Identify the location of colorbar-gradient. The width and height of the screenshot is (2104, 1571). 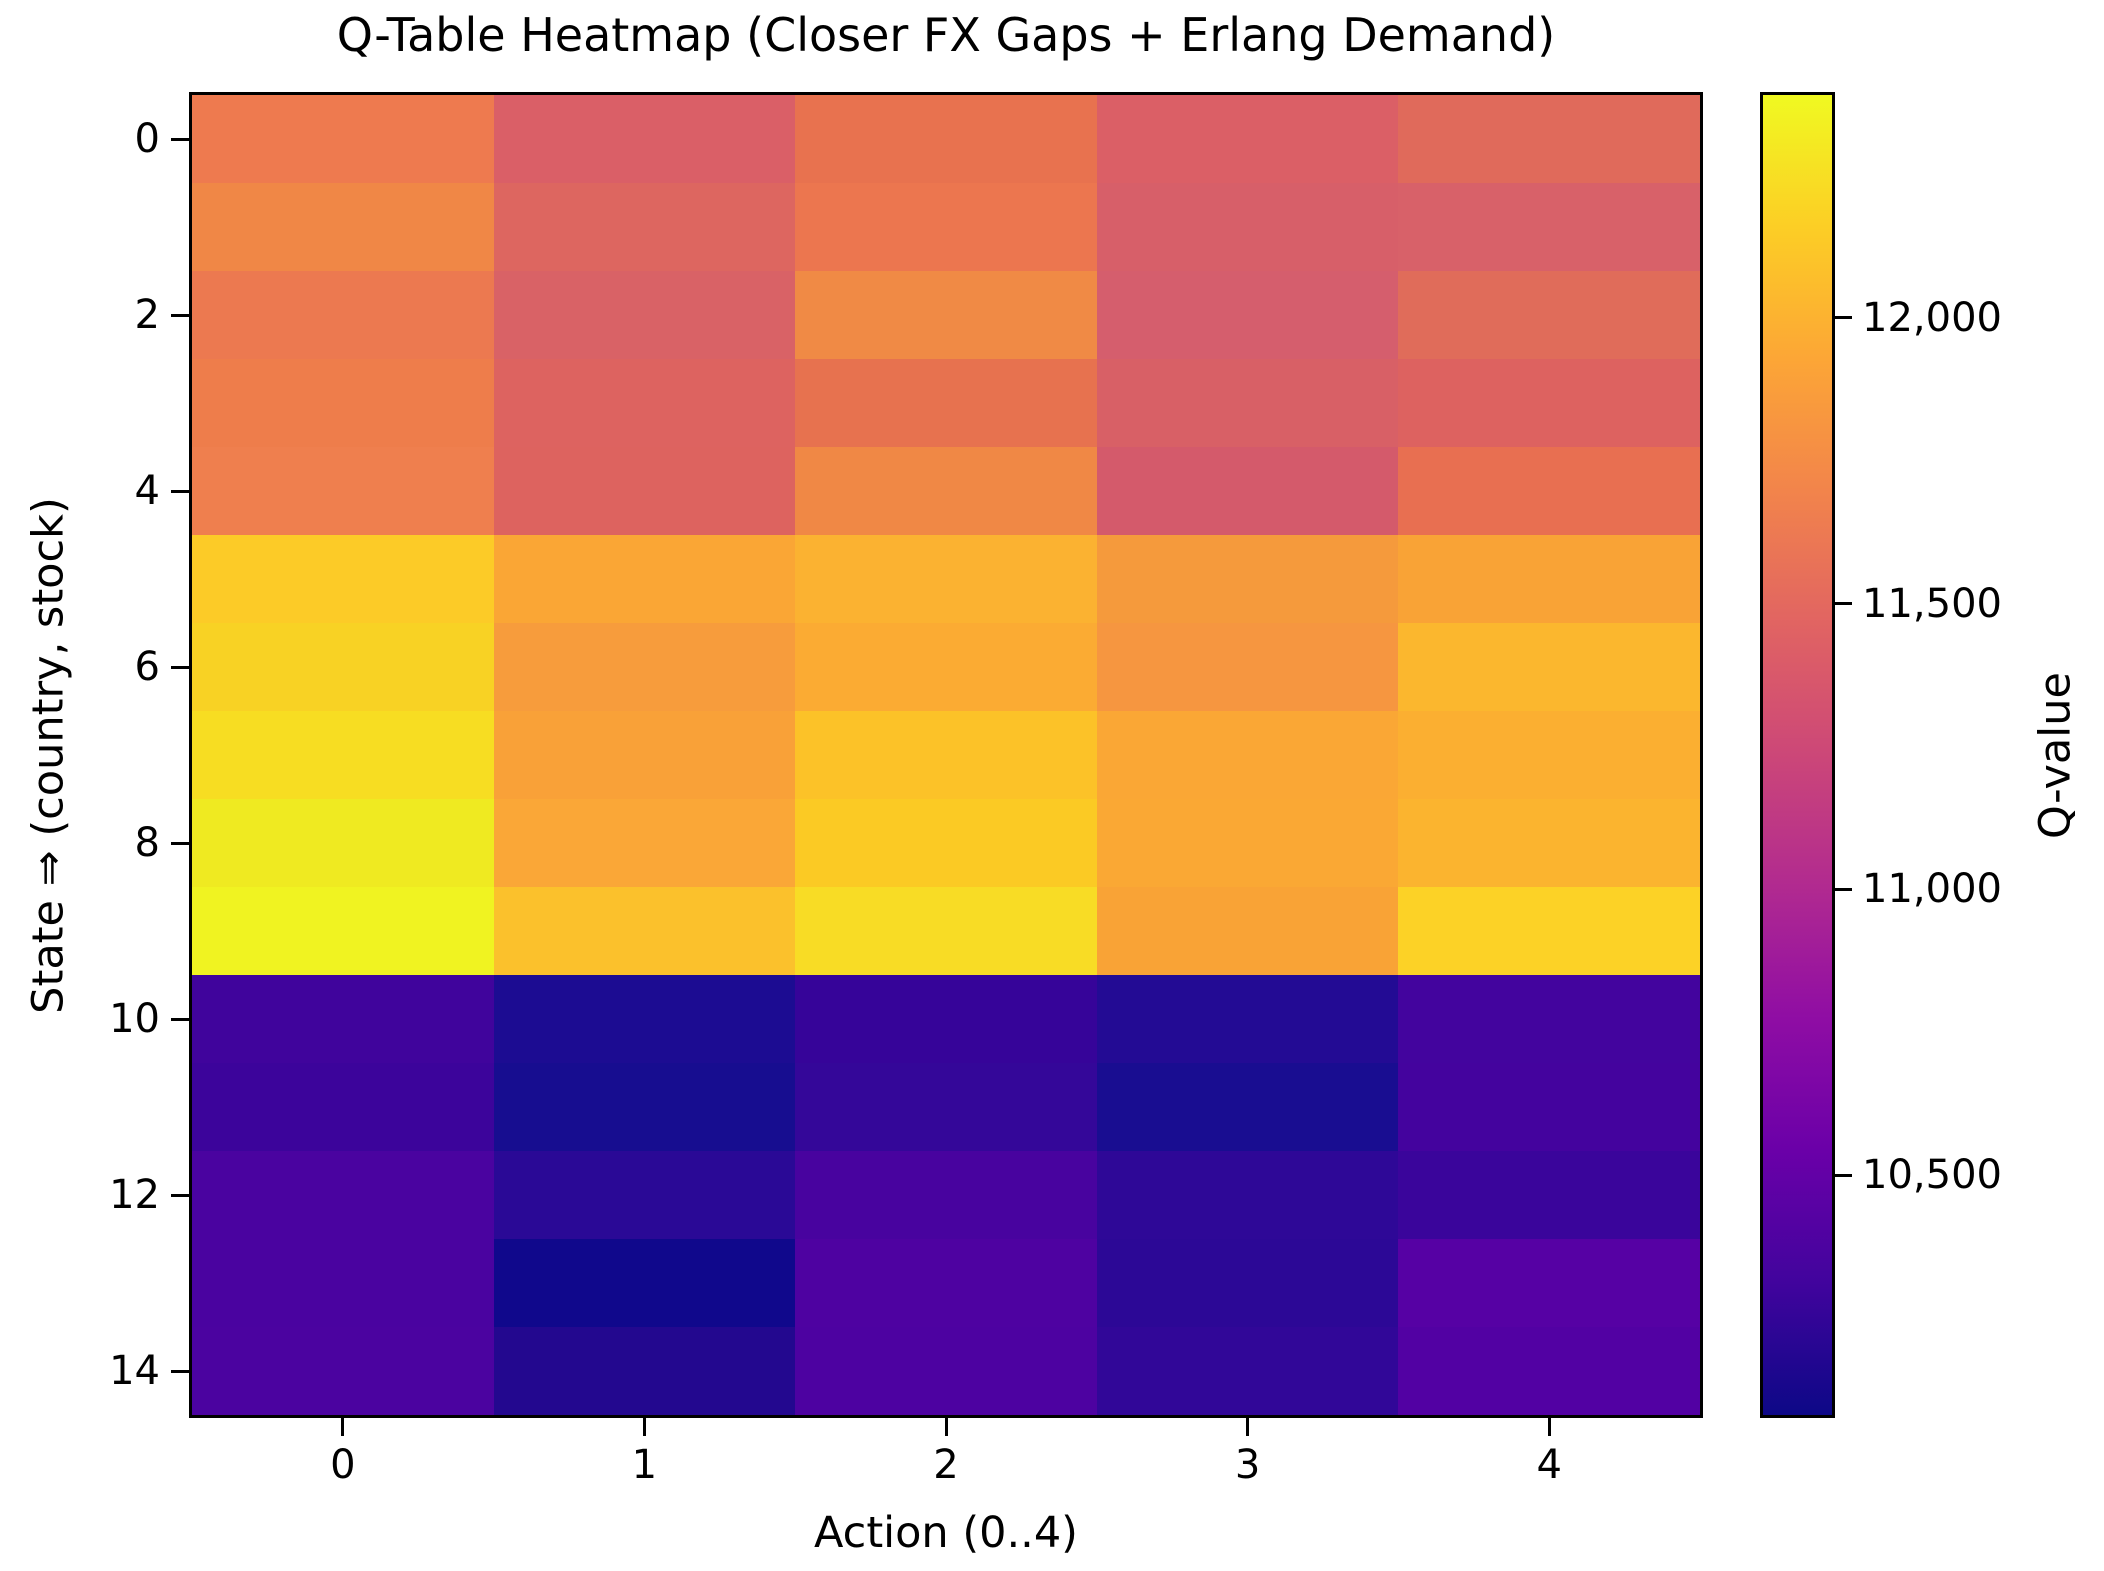
(1797, 755).